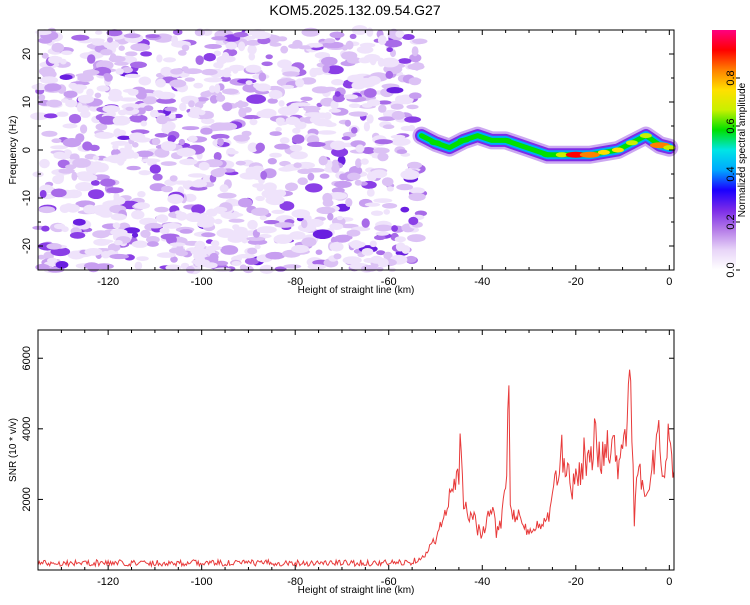 This screenshot has height=605, width=750. I want to click on spectrogram-signal-ridge, so click(545, 145).